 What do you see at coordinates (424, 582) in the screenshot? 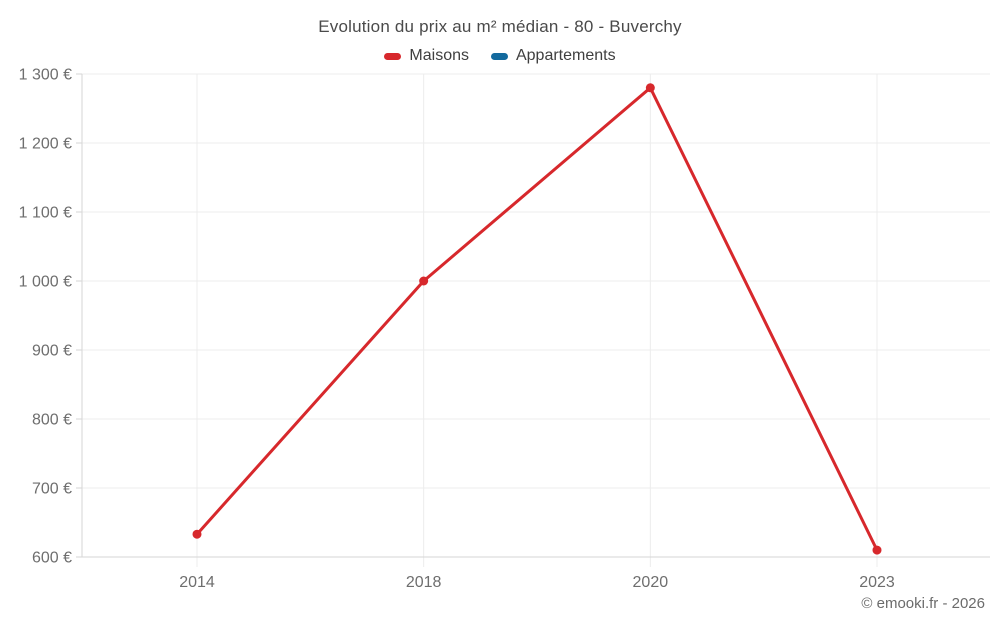
I see `x-tick-label: 2018` at bounding box center [424, 582].